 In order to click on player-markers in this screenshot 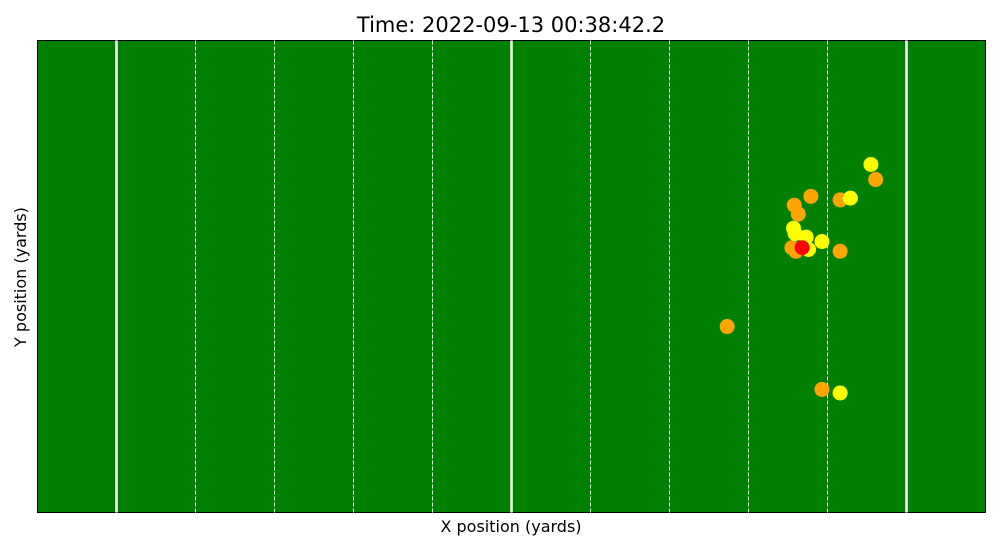, I will do `click(801, 278)`.